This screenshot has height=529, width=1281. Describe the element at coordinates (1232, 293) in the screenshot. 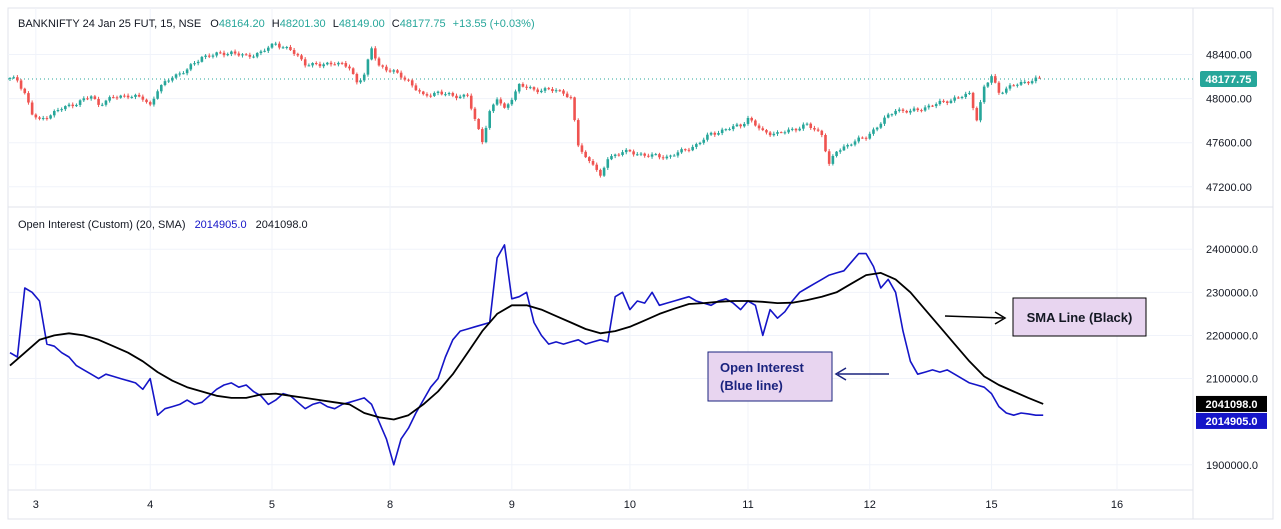

I see `oi-tick-label: 2300000.0` at that location.